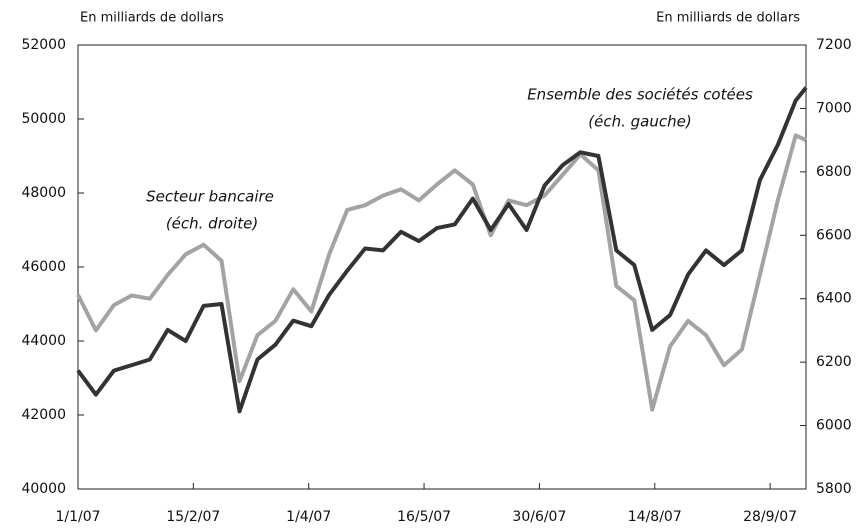 This screenshot has width=866, height=529. What do you see at coordinates (77, 517) in the screenshot?
I see `x-tick-label: 1/1/07` at bounding box center [77, 517].